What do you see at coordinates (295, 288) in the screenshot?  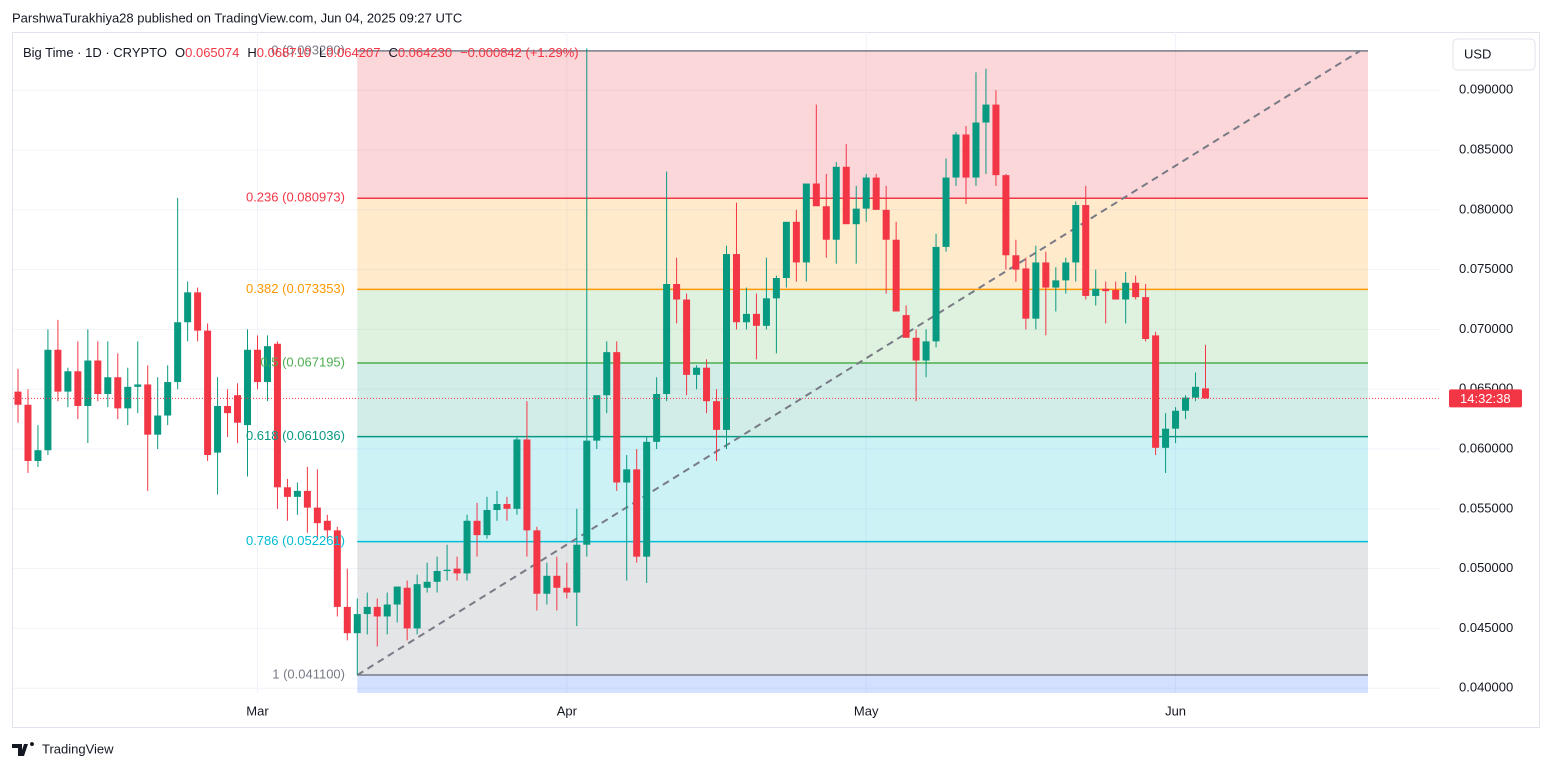 I see `fib-label: 0.382 (0.073353)` at bounding box center [295, 288].